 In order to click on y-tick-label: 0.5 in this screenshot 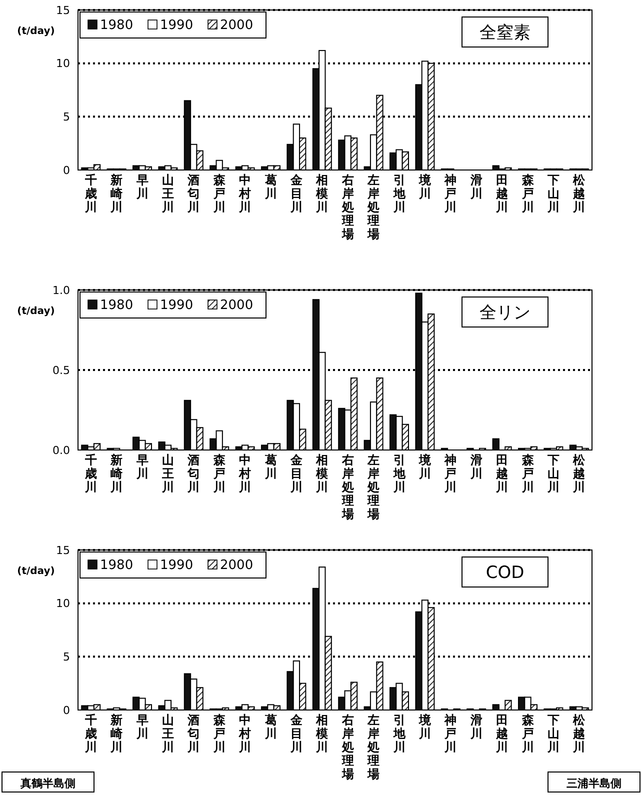, I will do `click(61, 370)`.